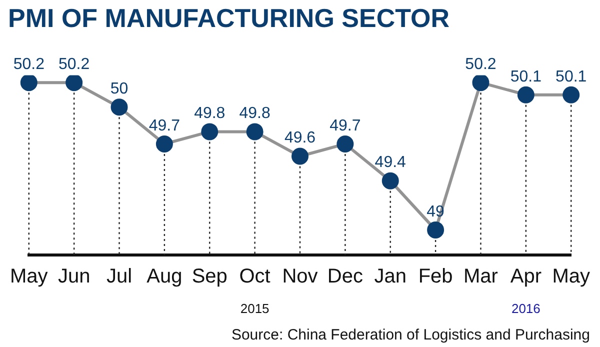 The height and width of the screenshot is (347, 600). What do you see at coordinates (435, 277) in the screenshot?
I see `x-tick-label: Feb` at bounding box center [435, 277].